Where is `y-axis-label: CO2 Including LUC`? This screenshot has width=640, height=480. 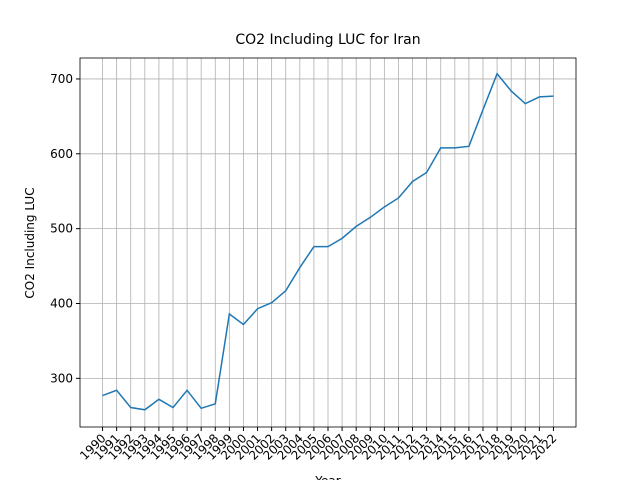 y-axis-label: CO2 Including LUC is located at coordinates (30, 242).